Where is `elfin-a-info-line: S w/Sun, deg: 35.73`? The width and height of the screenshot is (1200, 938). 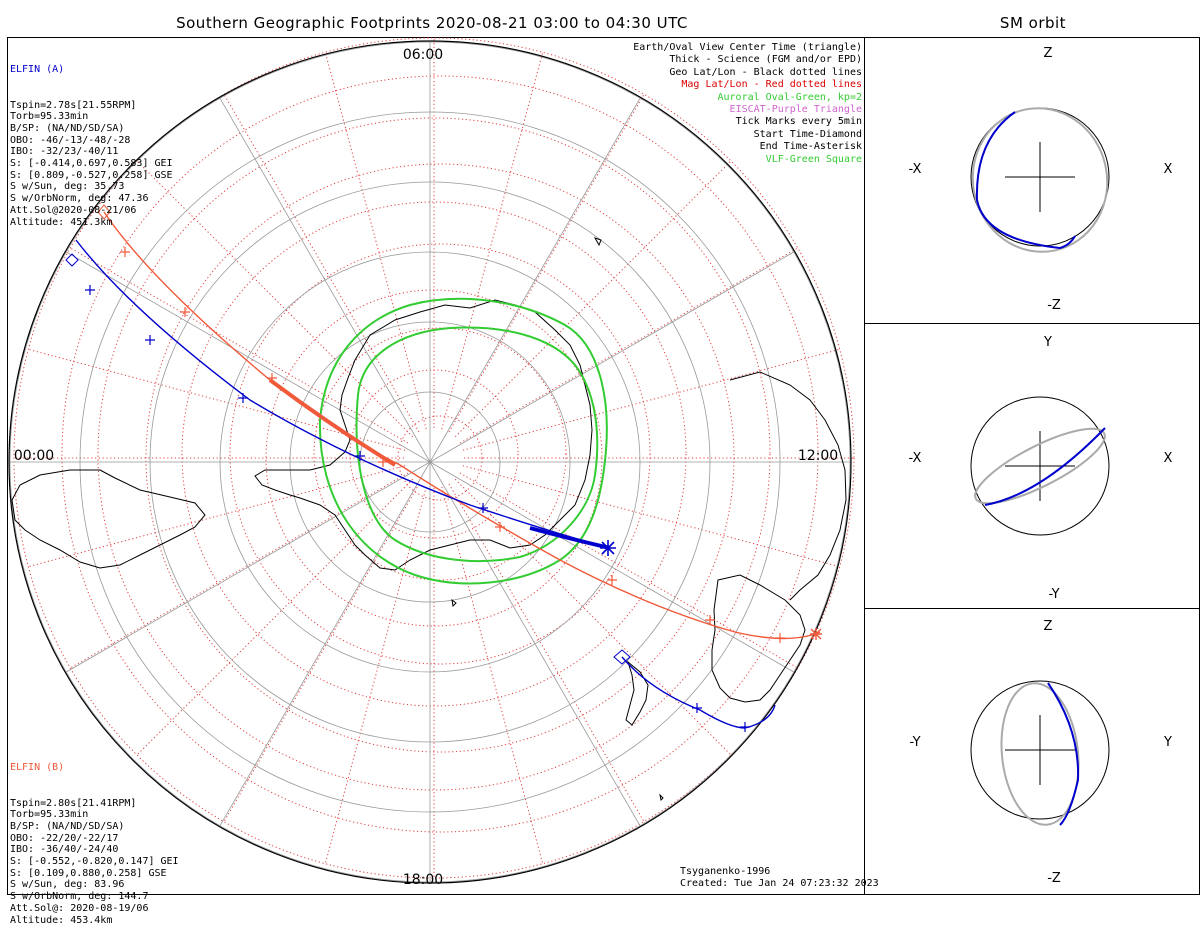
elfin-a-info-line: S w/Sun, deg: 35.73 is located at coordinates (67, 187).